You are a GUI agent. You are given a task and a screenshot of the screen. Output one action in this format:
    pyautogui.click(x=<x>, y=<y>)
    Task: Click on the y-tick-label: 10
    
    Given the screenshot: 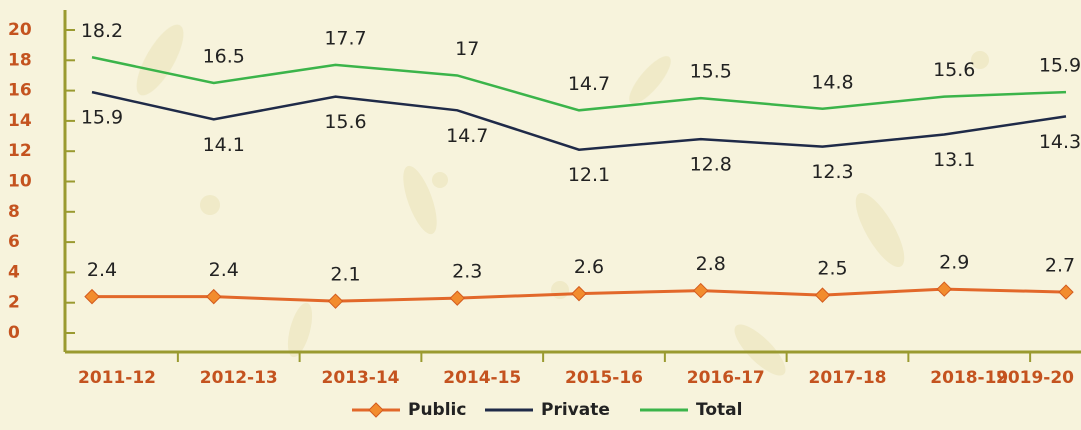 What is the action you would take?
    pyautogui.click(x=20, y=182)
    